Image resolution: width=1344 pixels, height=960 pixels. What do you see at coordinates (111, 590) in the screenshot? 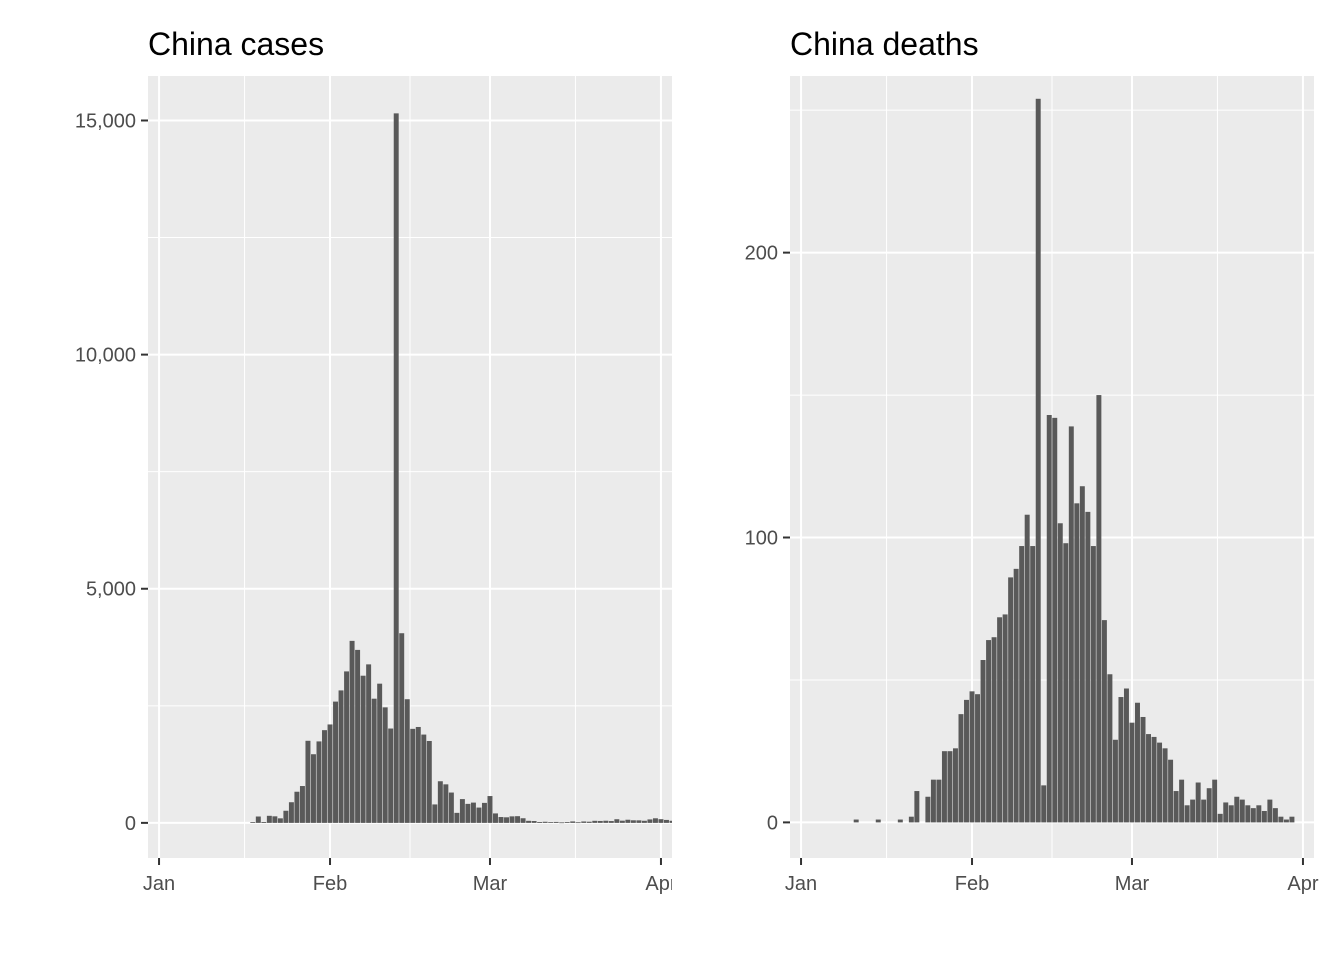
I see `y-tick-label: 5,000` at bounding box center [111, 590].